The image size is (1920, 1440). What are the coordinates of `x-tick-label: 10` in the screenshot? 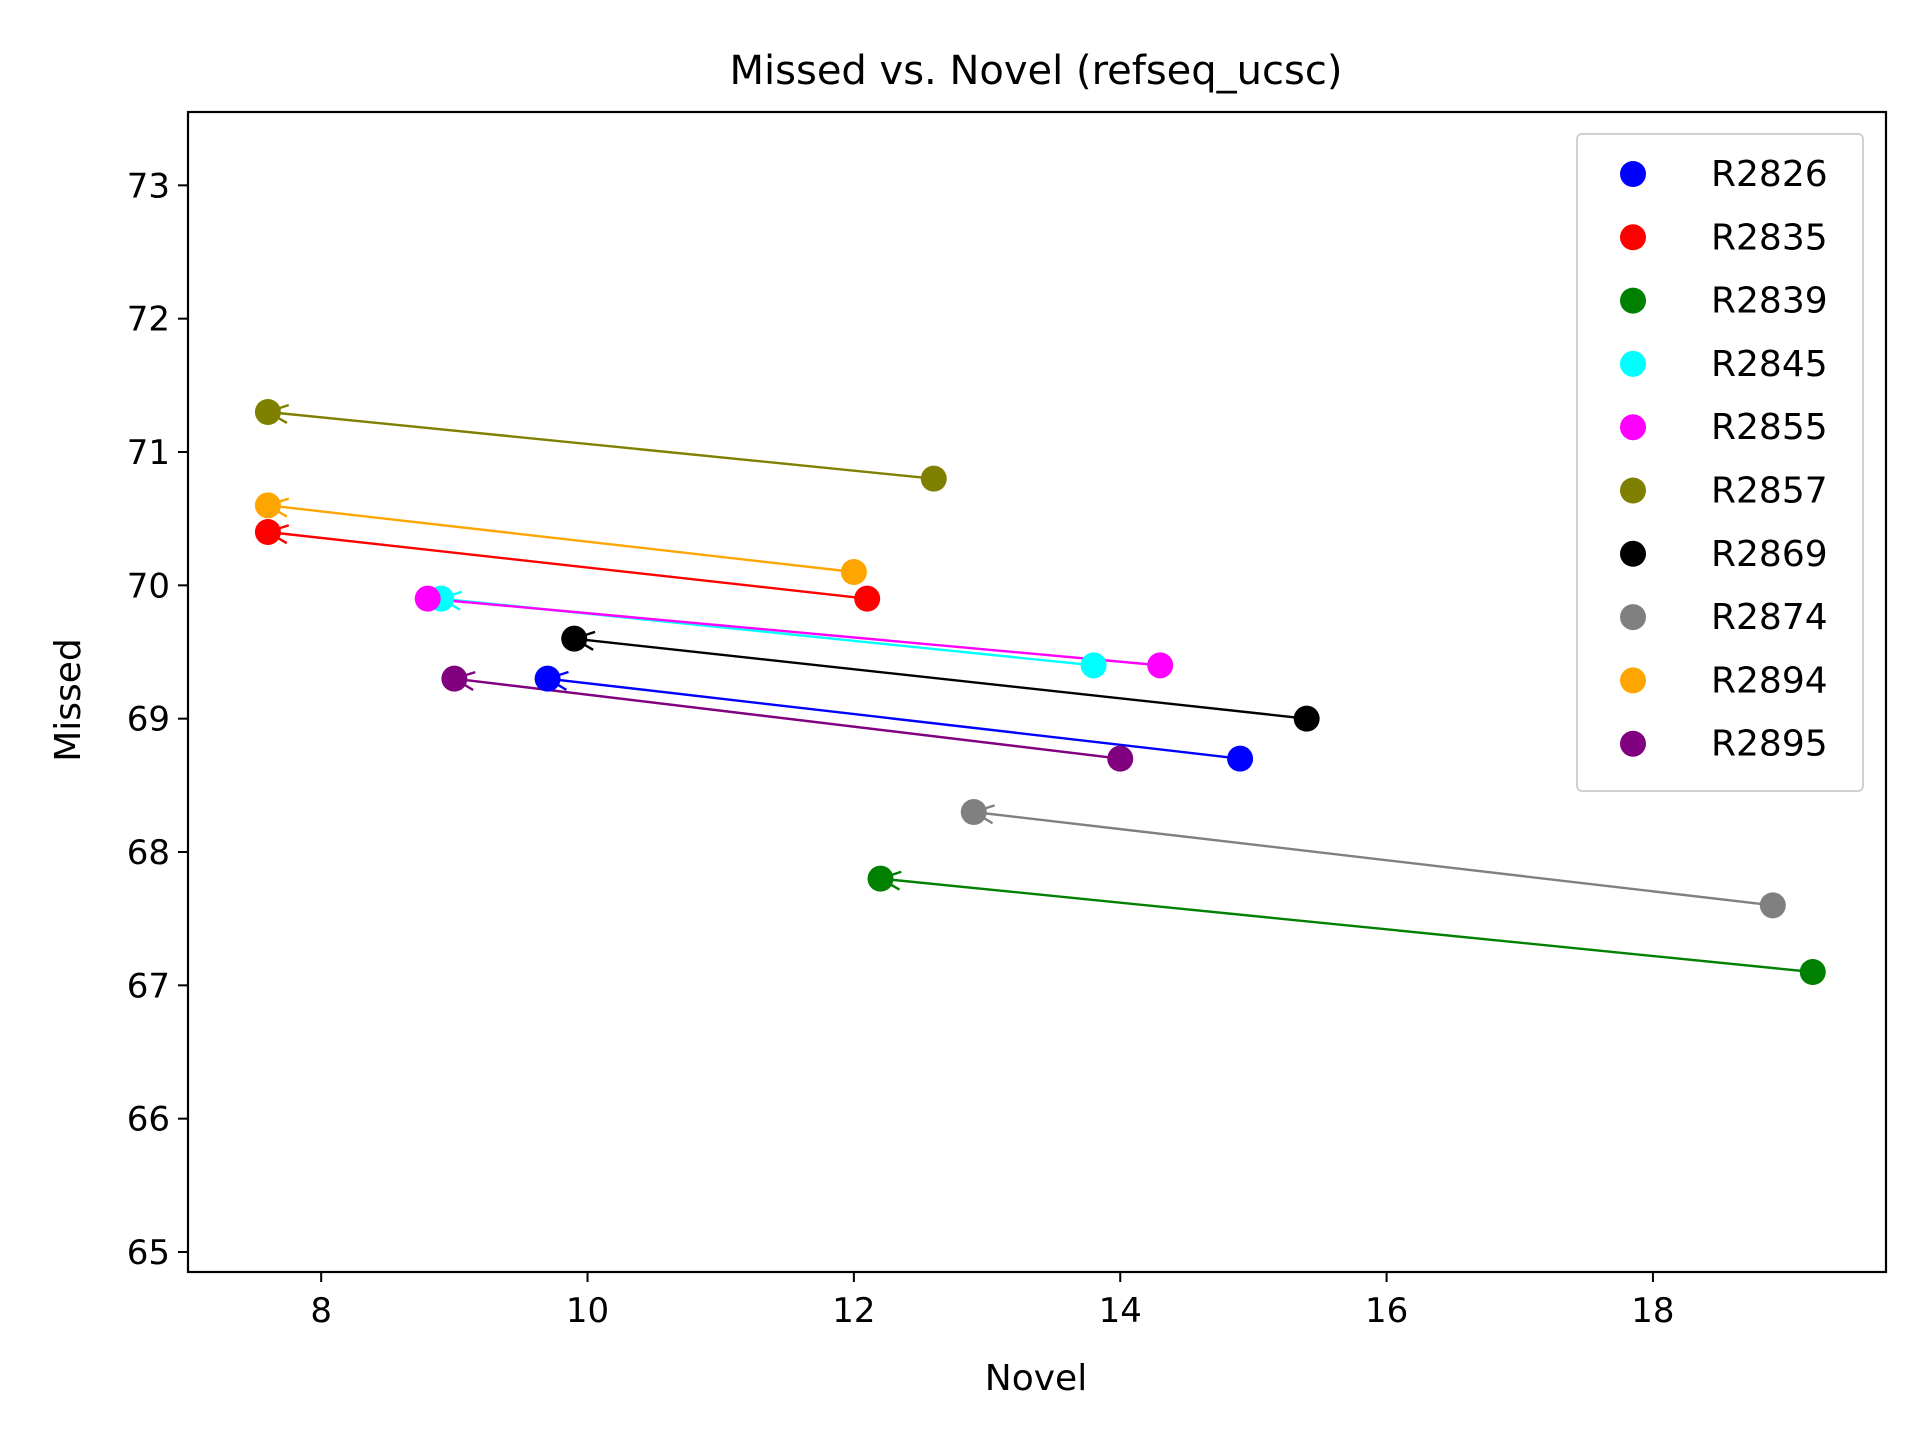 It's located at (587, 1311).